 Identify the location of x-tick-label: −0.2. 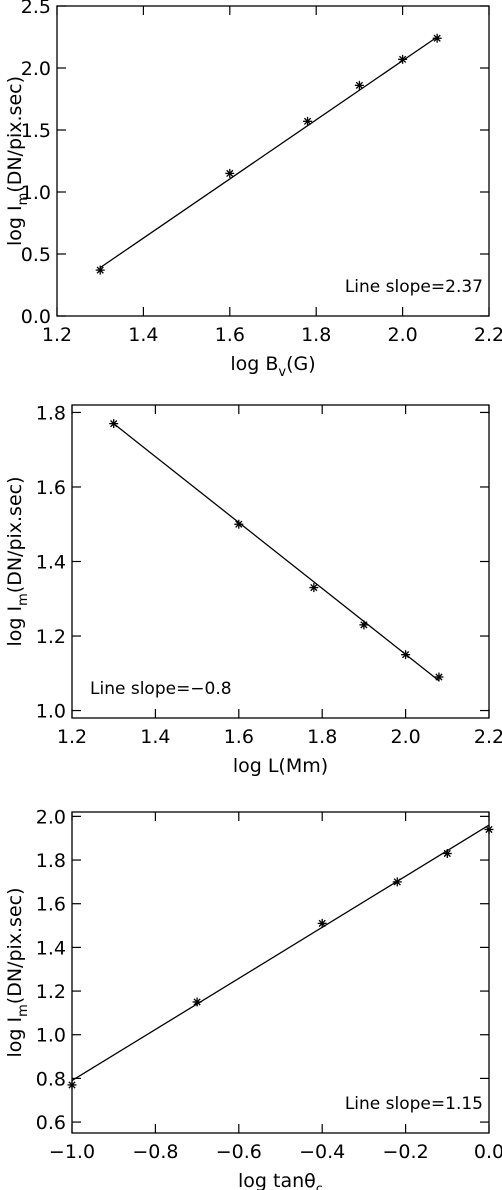
(406, 1152).